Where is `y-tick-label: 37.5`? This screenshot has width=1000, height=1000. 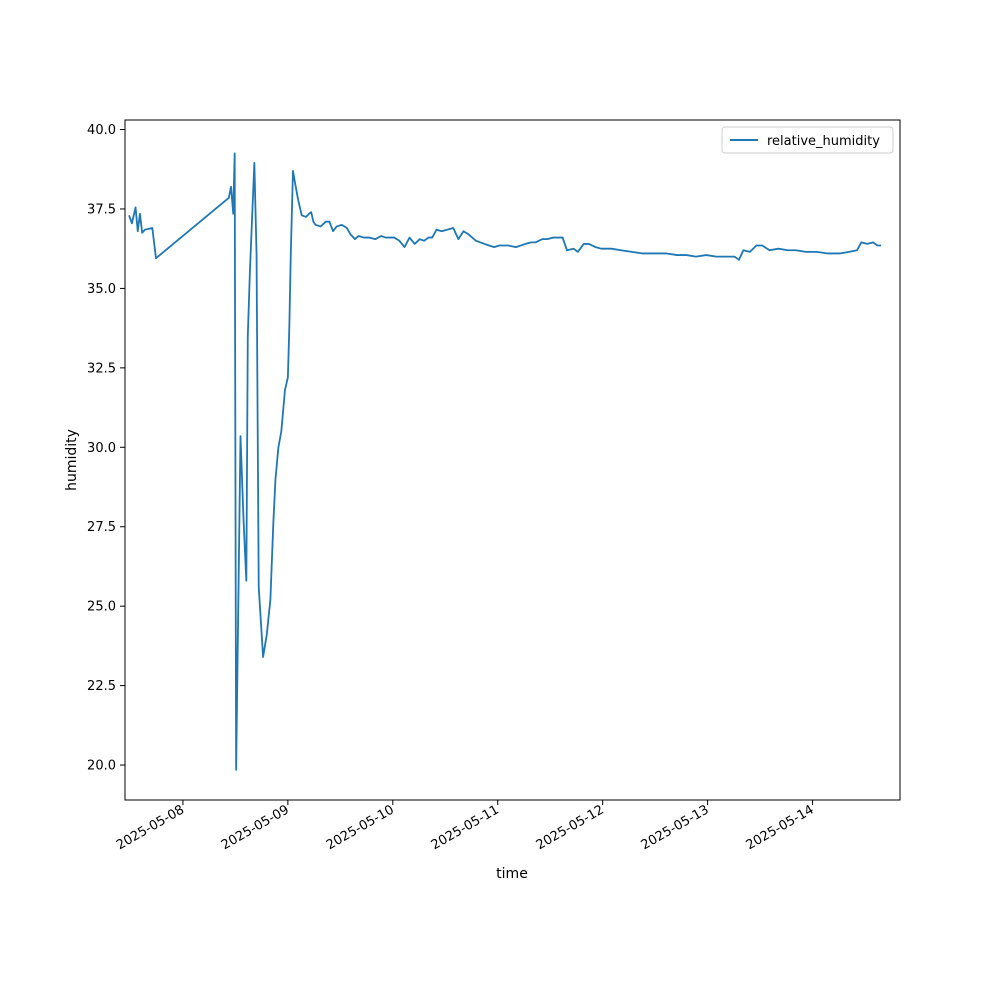
y-tick-label: 37.5 is located at coordinates (101, 209).